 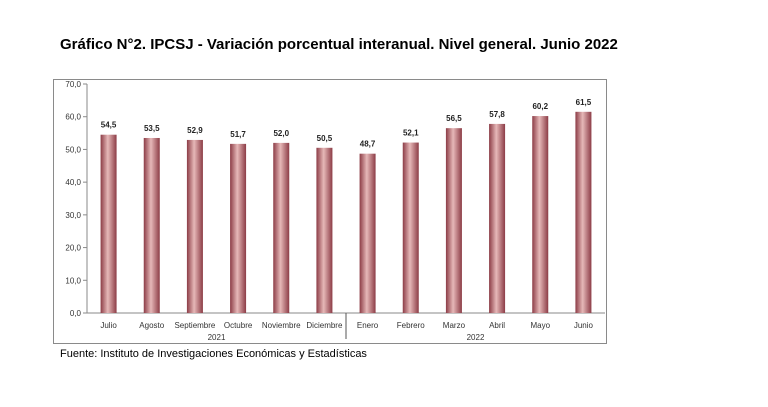 I want to click on category-label: Abril, so click(x=497, y=325).